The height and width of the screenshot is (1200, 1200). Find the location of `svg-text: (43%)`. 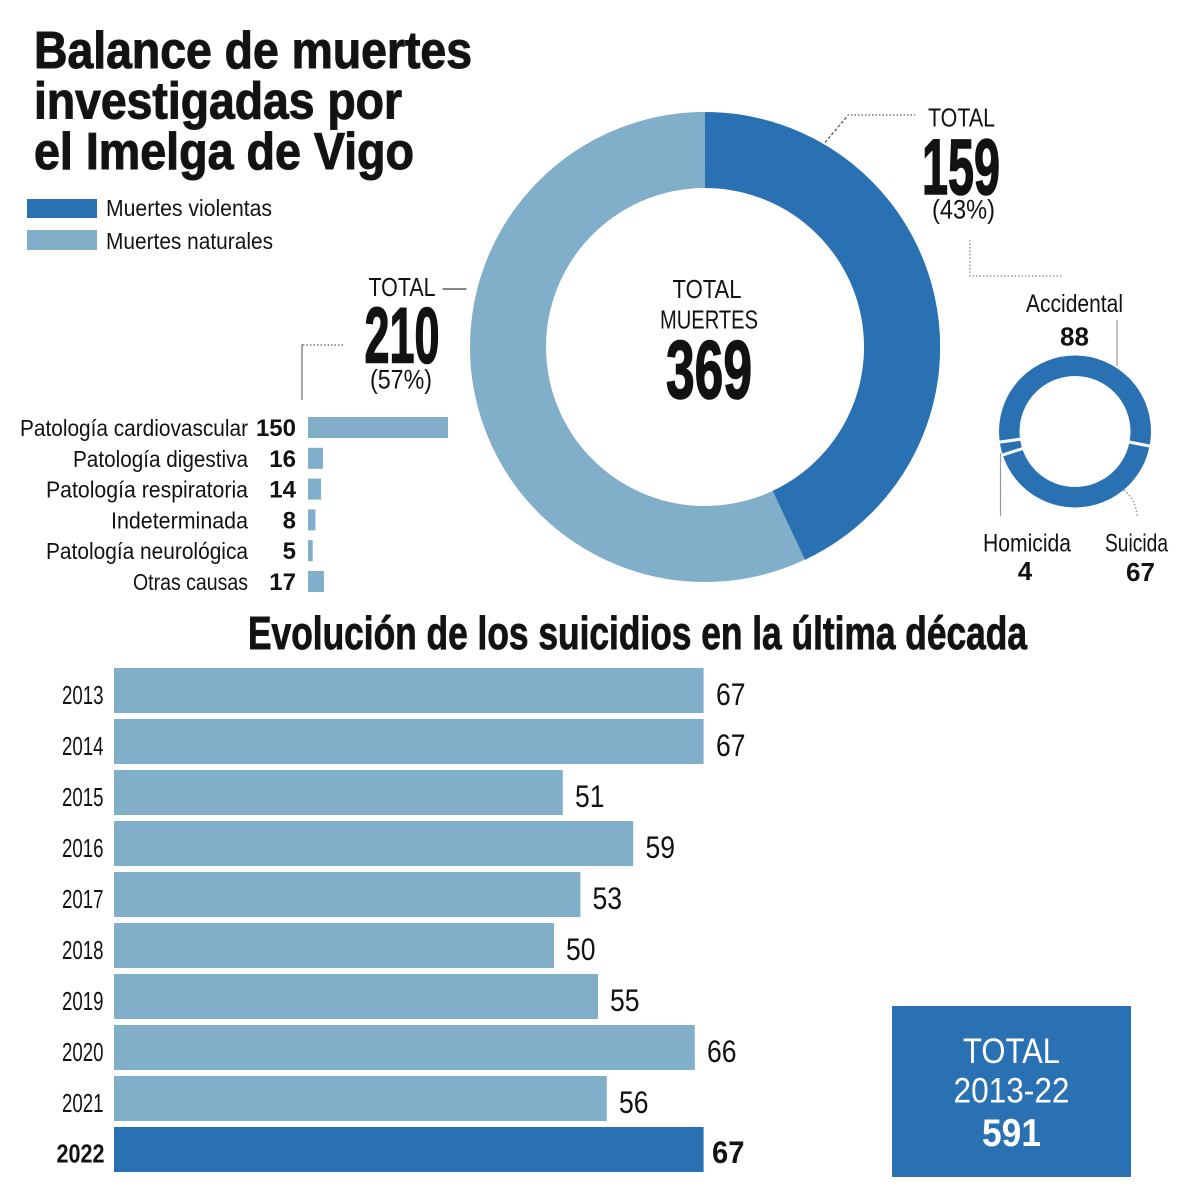

svg-text: (43%) is located at coordinates (963, 210).